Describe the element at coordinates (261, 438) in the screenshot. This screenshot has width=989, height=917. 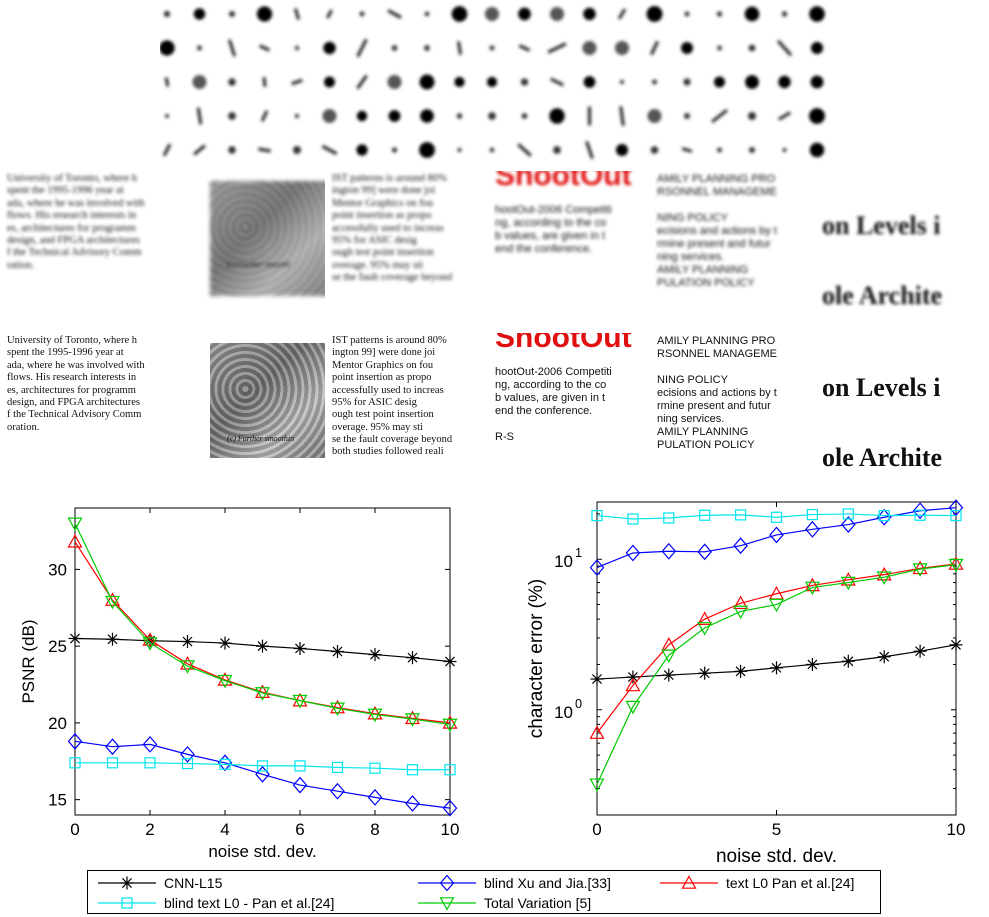
I see `crop-text-line: (c) Further smoothin` at that location.